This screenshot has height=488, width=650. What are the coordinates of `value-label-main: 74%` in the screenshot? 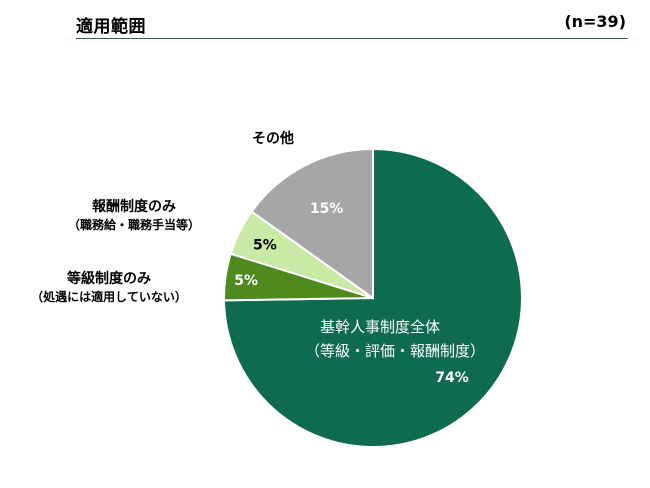 It's located at (452, 378).